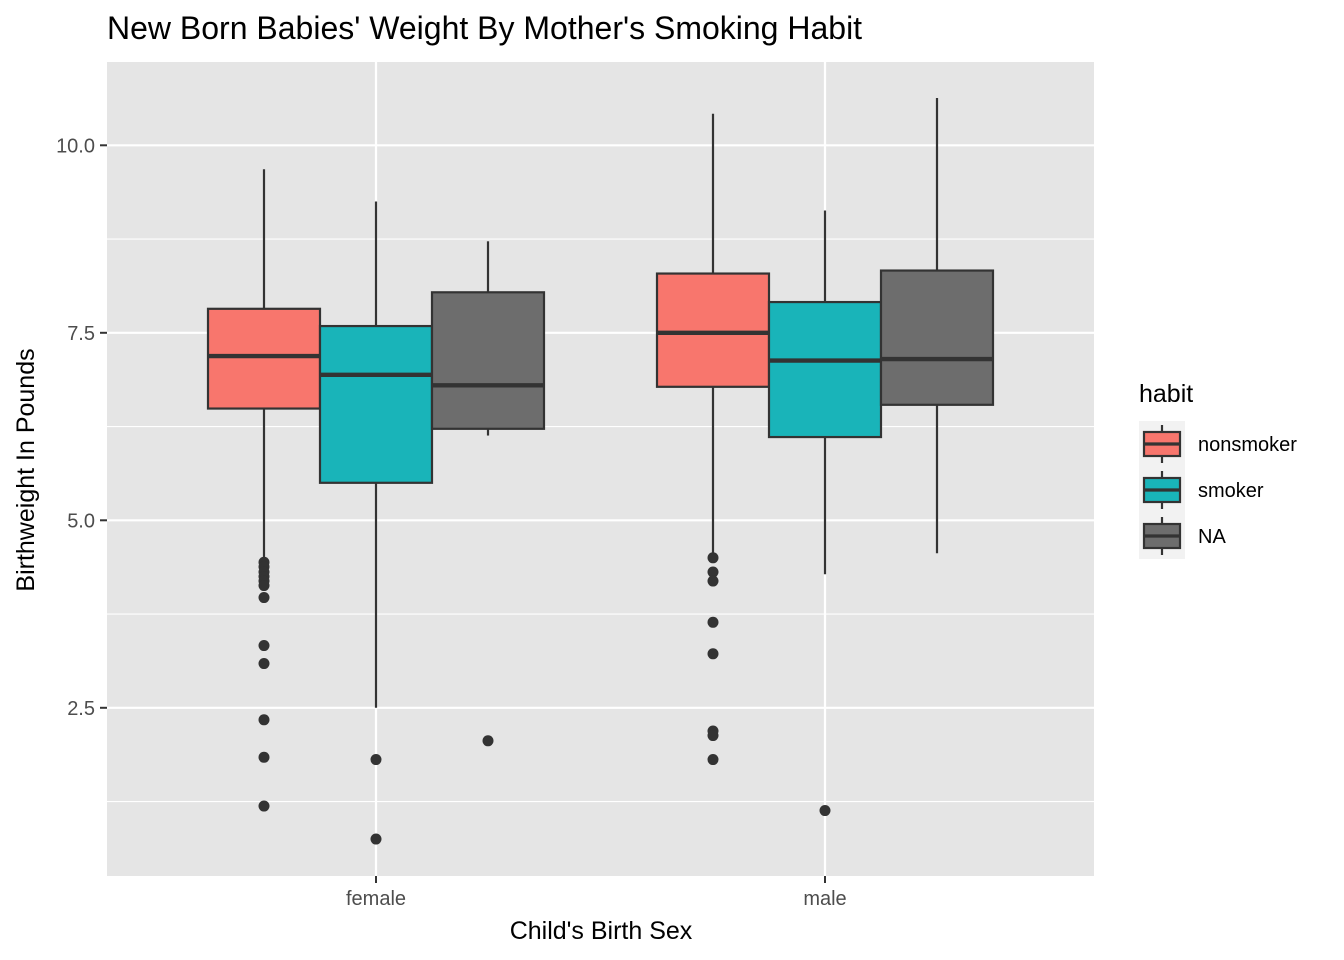  Describe the element at coordinates (81, 709) in the screenshot. I see `y-tick-label: 2.5` at that location.